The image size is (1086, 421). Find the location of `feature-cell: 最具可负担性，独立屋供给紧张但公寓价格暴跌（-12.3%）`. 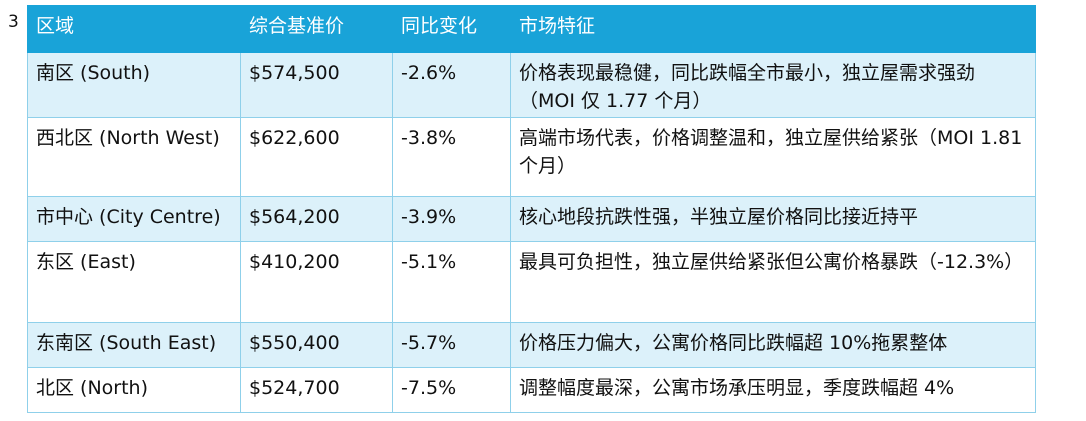

feature-cell: 最具可负担性，独立屋供给紧张但公寓价格暴跌（-12.3%） is located at coordinates (773, 282).